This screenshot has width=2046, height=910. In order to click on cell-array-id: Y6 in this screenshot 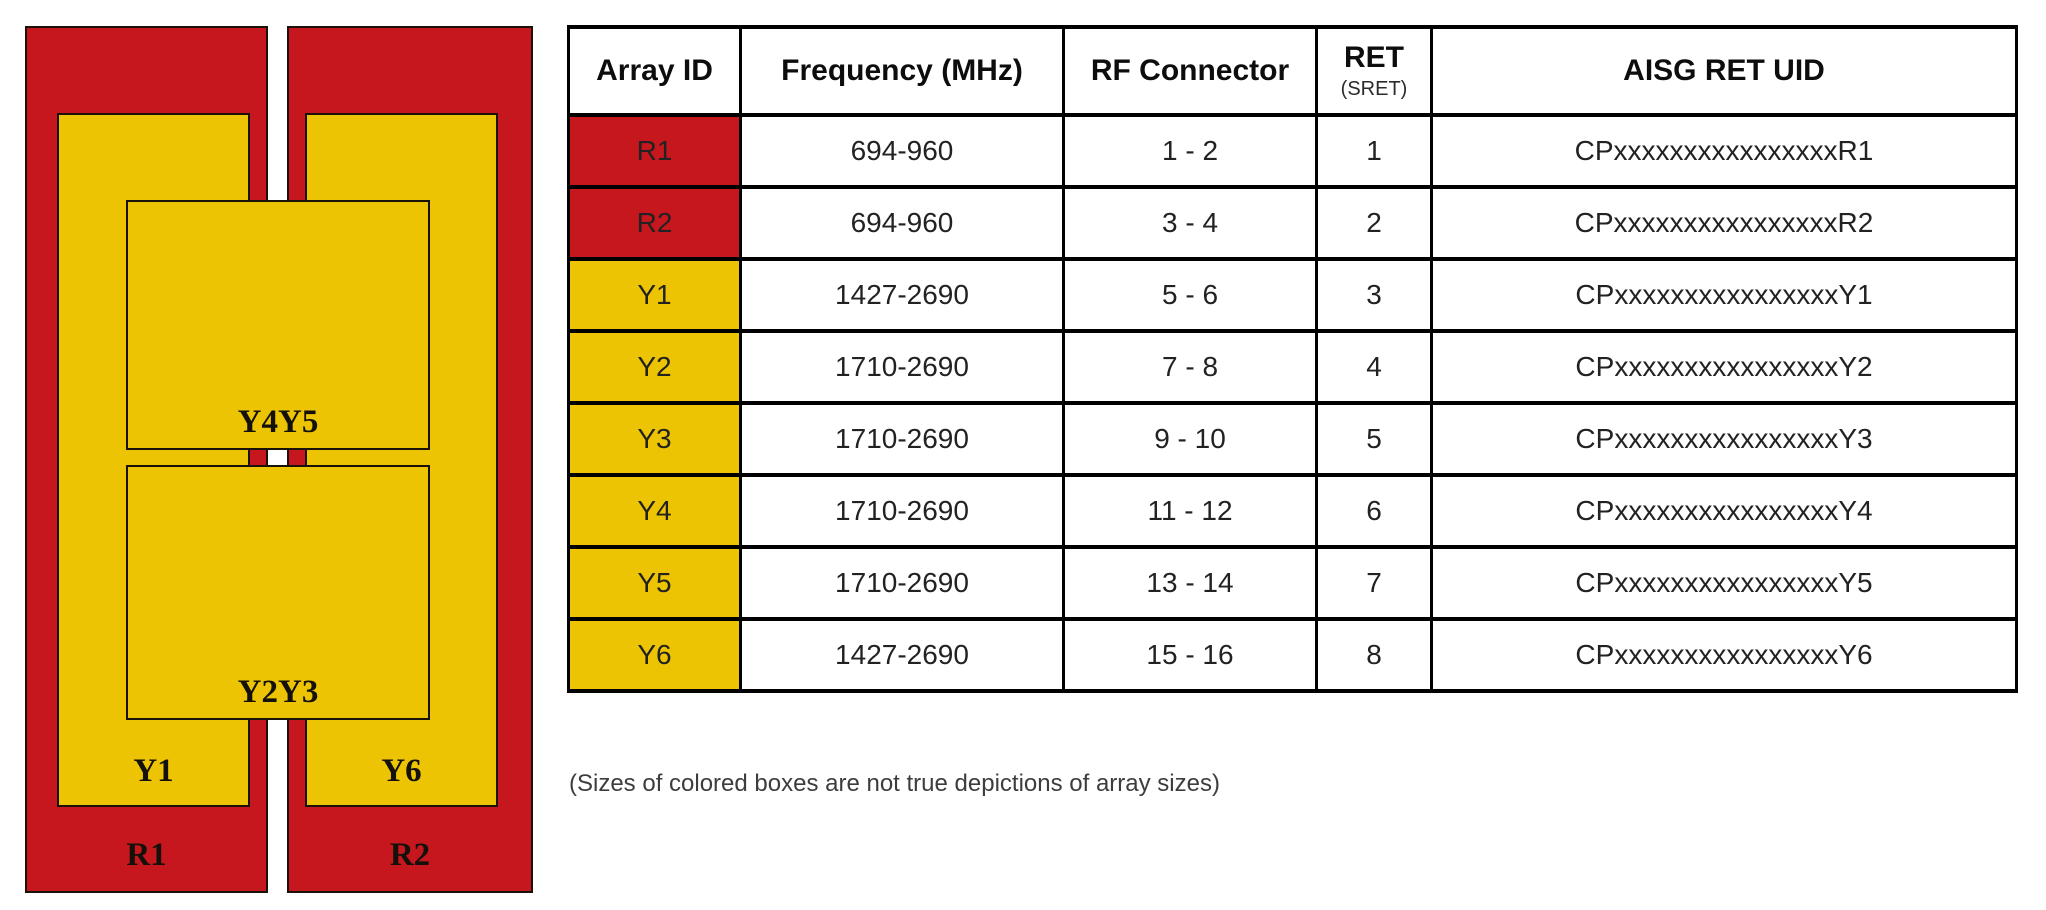, I will do `click(654, 655)`.